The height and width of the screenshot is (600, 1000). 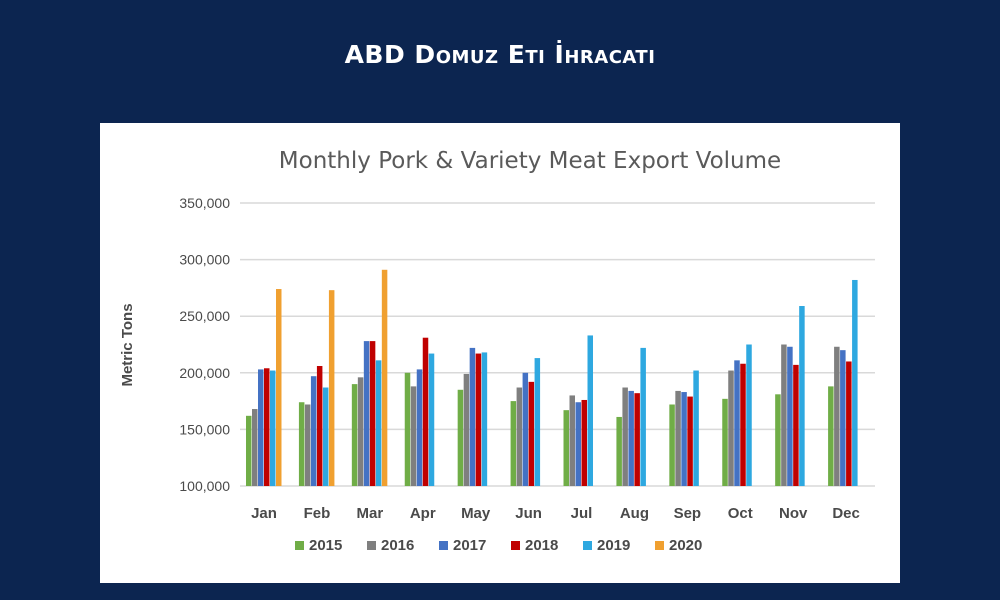 I want to click on bar-2018-may, so click(x=478, y=419).